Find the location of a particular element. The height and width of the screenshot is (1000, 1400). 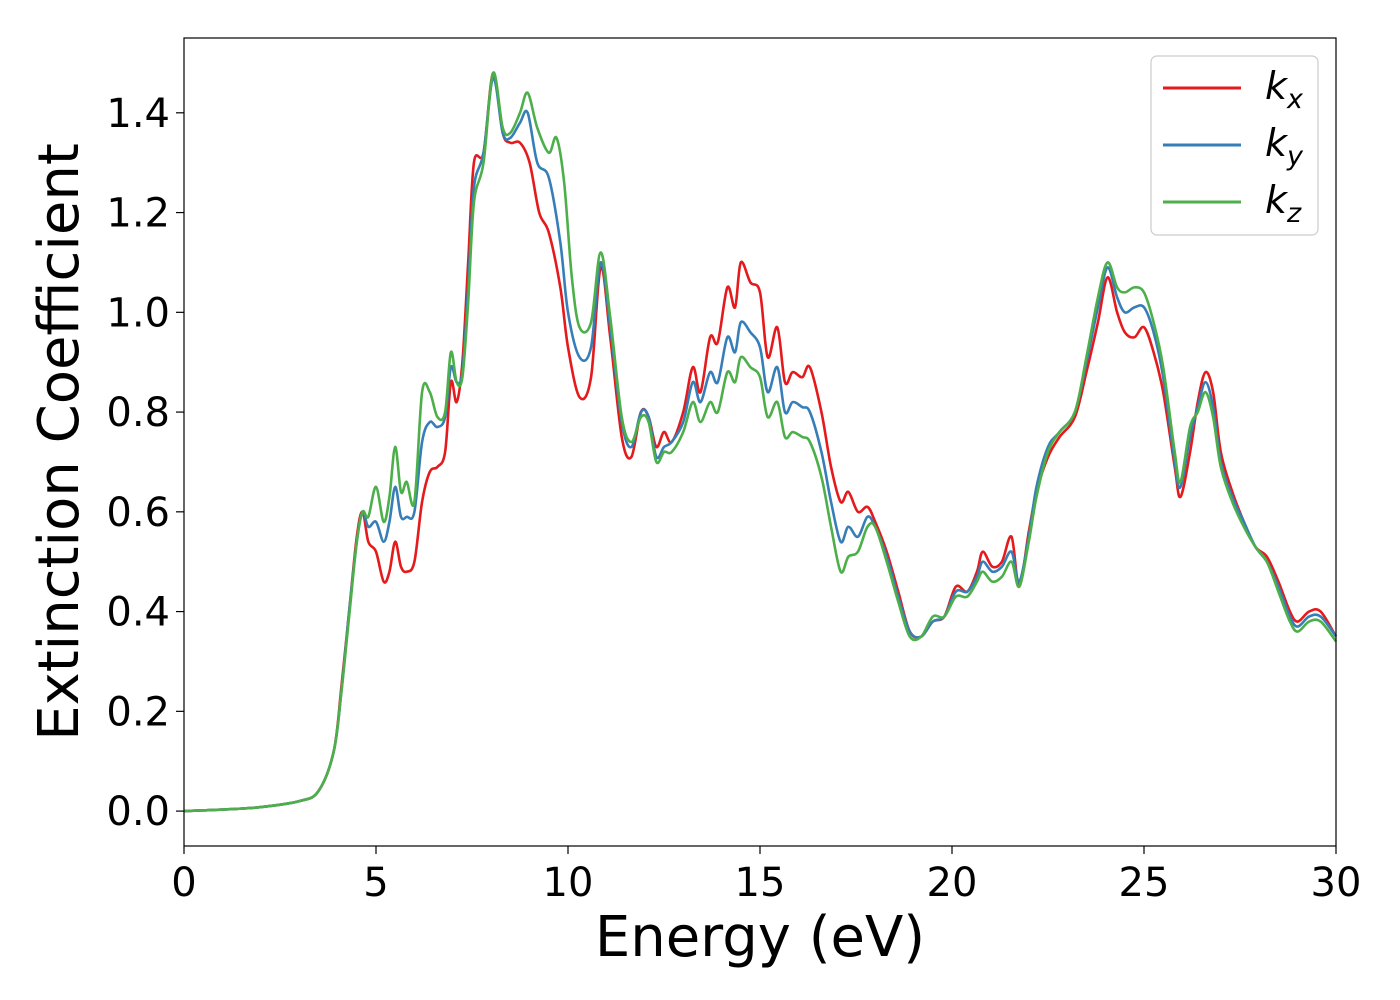

x-tick-label: 5 is located at coordinates (375, 883).